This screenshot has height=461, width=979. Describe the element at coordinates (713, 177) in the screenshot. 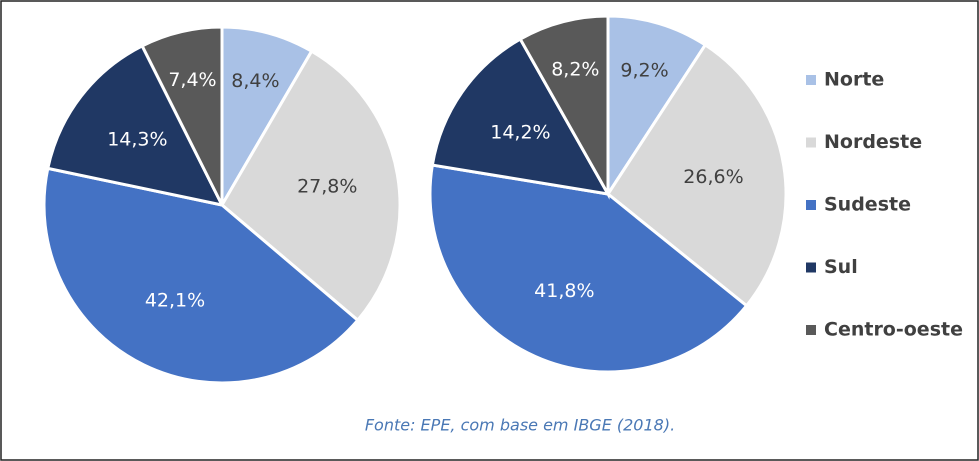

I see `data-label: 26,6%` at that location.